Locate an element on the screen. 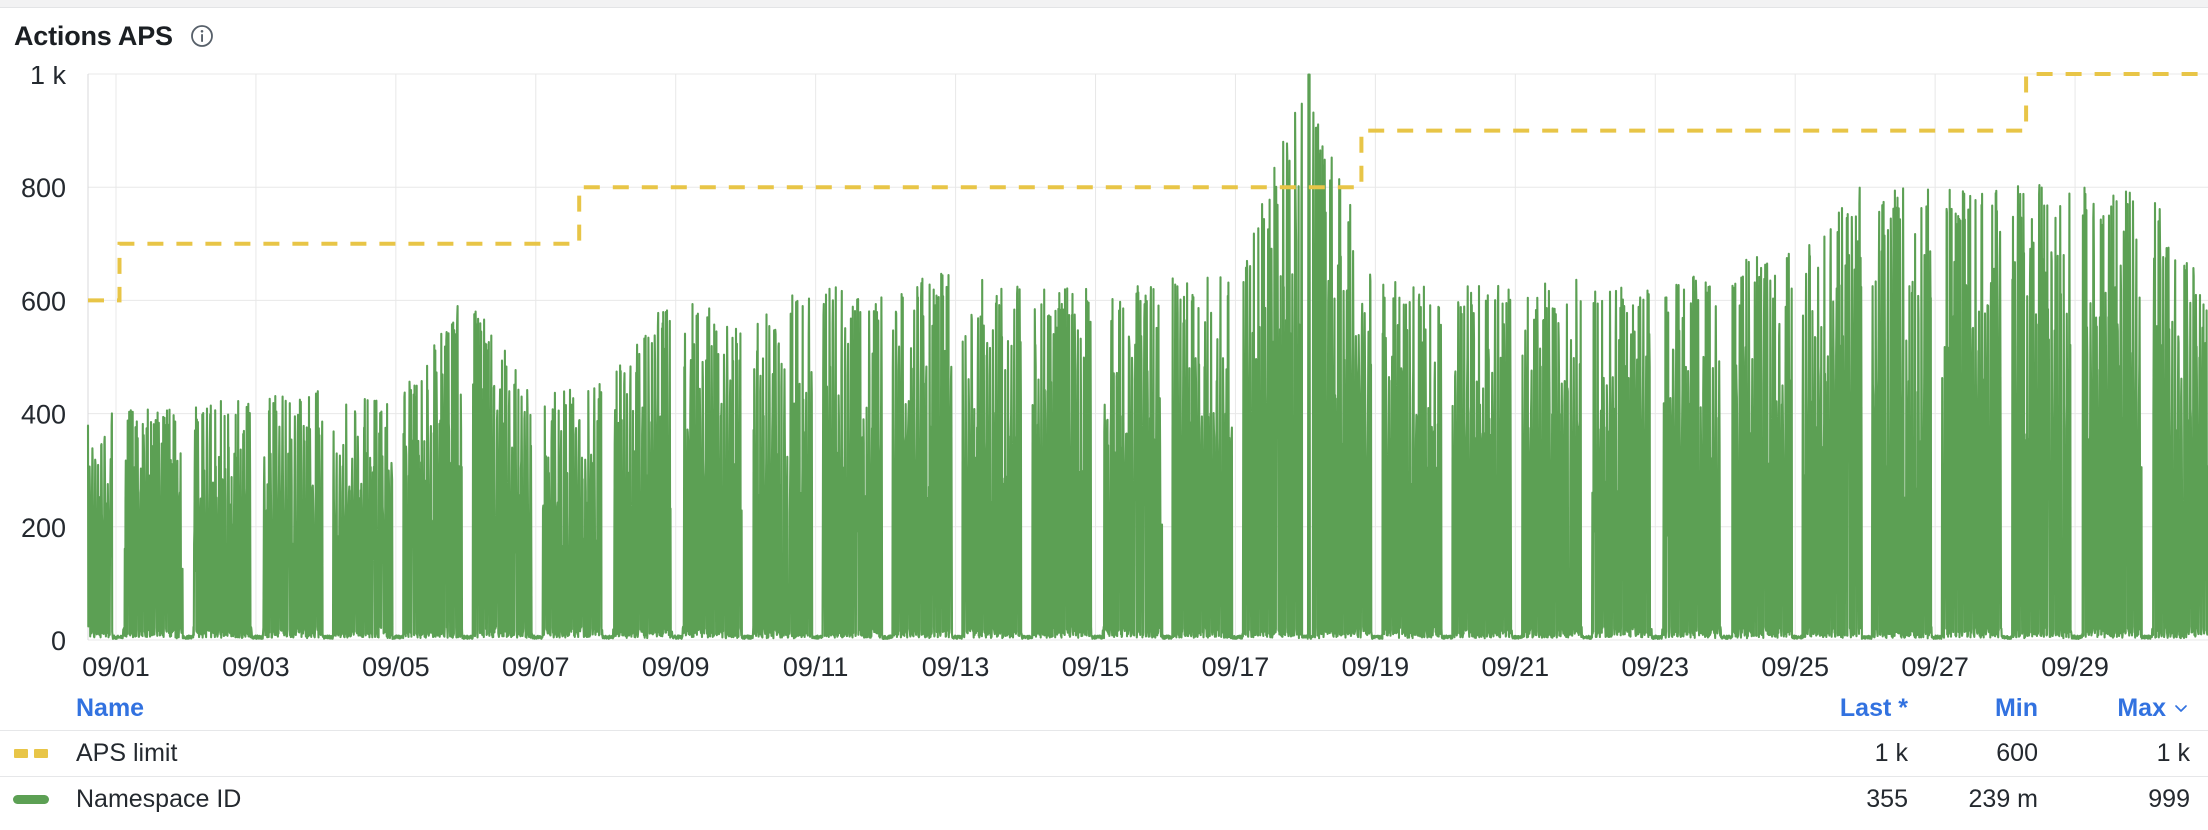 This screenshot has height=830, width=2208. chevron-down-icon is located at coordinates (2181, 708).